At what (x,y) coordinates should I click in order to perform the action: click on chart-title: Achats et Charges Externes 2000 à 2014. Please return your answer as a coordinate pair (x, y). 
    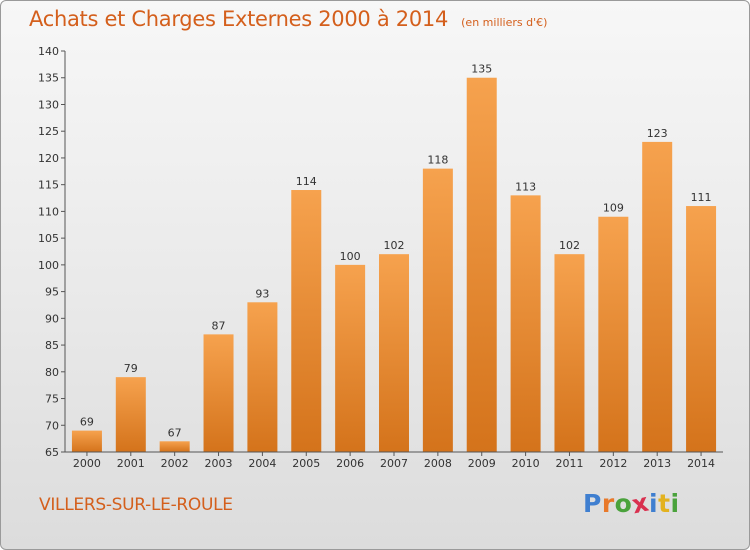
    Looking at the image, I should click on (239, 19).